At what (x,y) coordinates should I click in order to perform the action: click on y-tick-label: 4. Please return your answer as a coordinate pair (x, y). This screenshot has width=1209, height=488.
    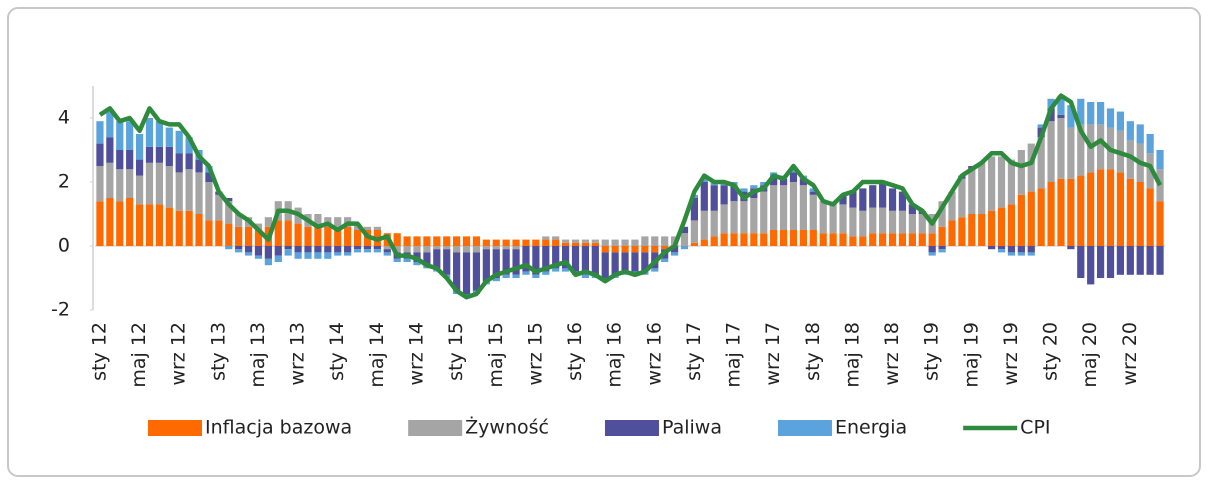
    Looking at the image, I should click on (64, 118).